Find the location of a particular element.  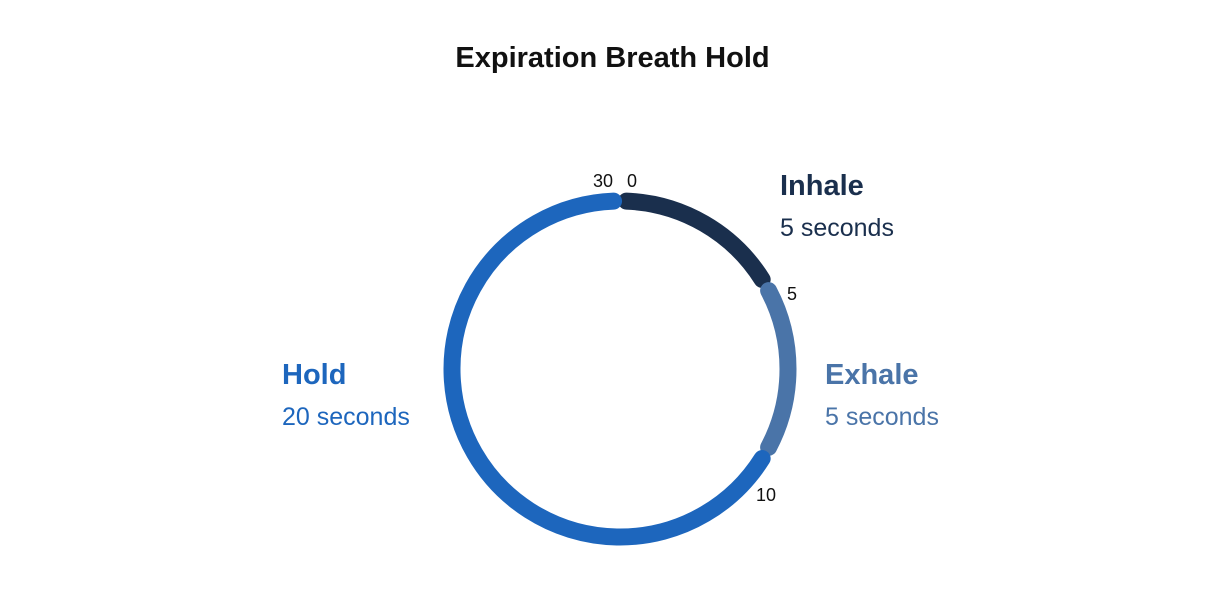

phase-name-exhale: Exhale is located at coordinates (872, 375).